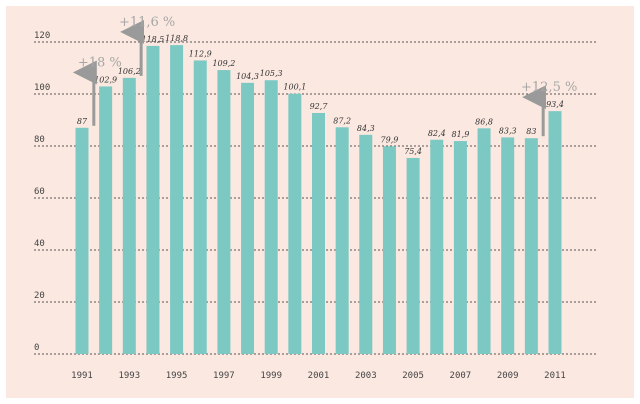 Image resolution: width=640 pixels, height=404 pixels. Describe the element at coordinates (177, 376) in the screenshot. I see `x-tick-label: 1995` at that location.